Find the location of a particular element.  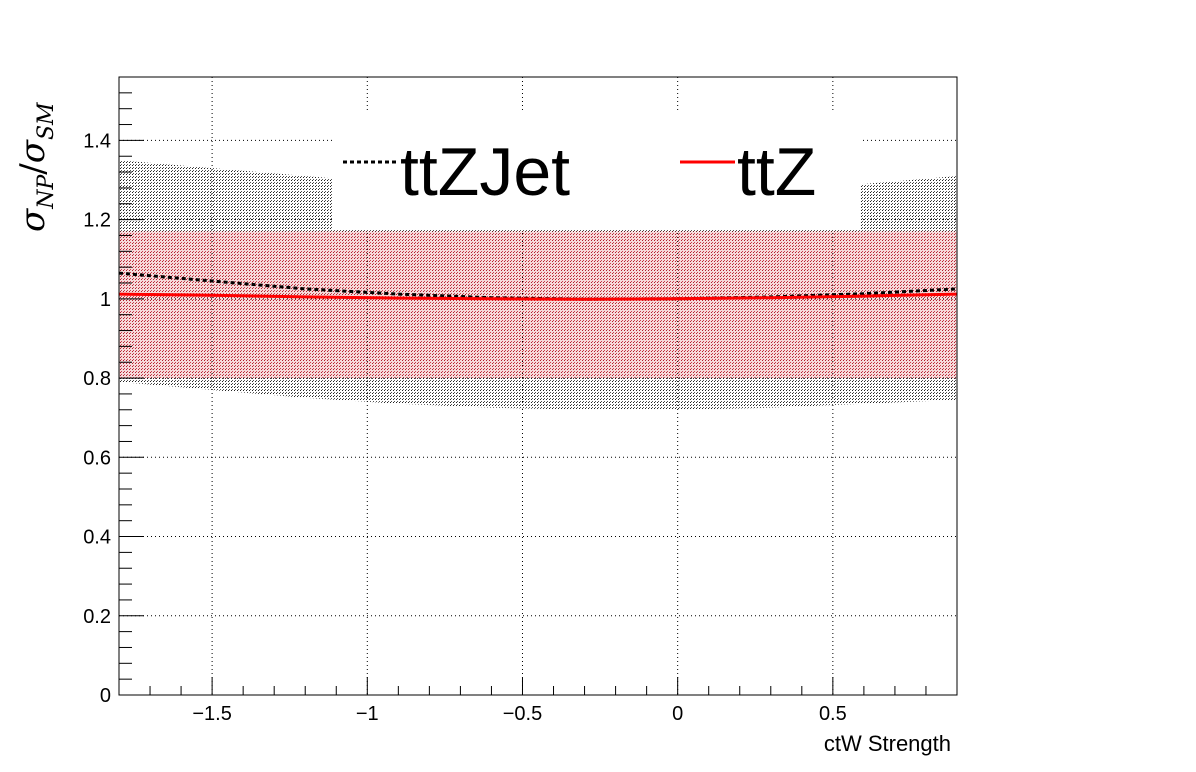

legend-label-ttZJet: ttZJet is located at coordinates (485, 172).